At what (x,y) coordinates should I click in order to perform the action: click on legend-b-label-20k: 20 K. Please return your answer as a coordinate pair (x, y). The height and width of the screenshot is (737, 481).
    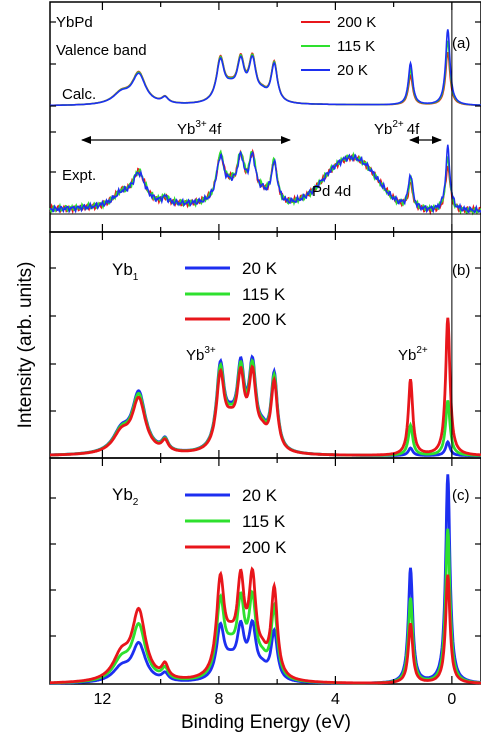
    Looking at the image, I should click on (260, 268).